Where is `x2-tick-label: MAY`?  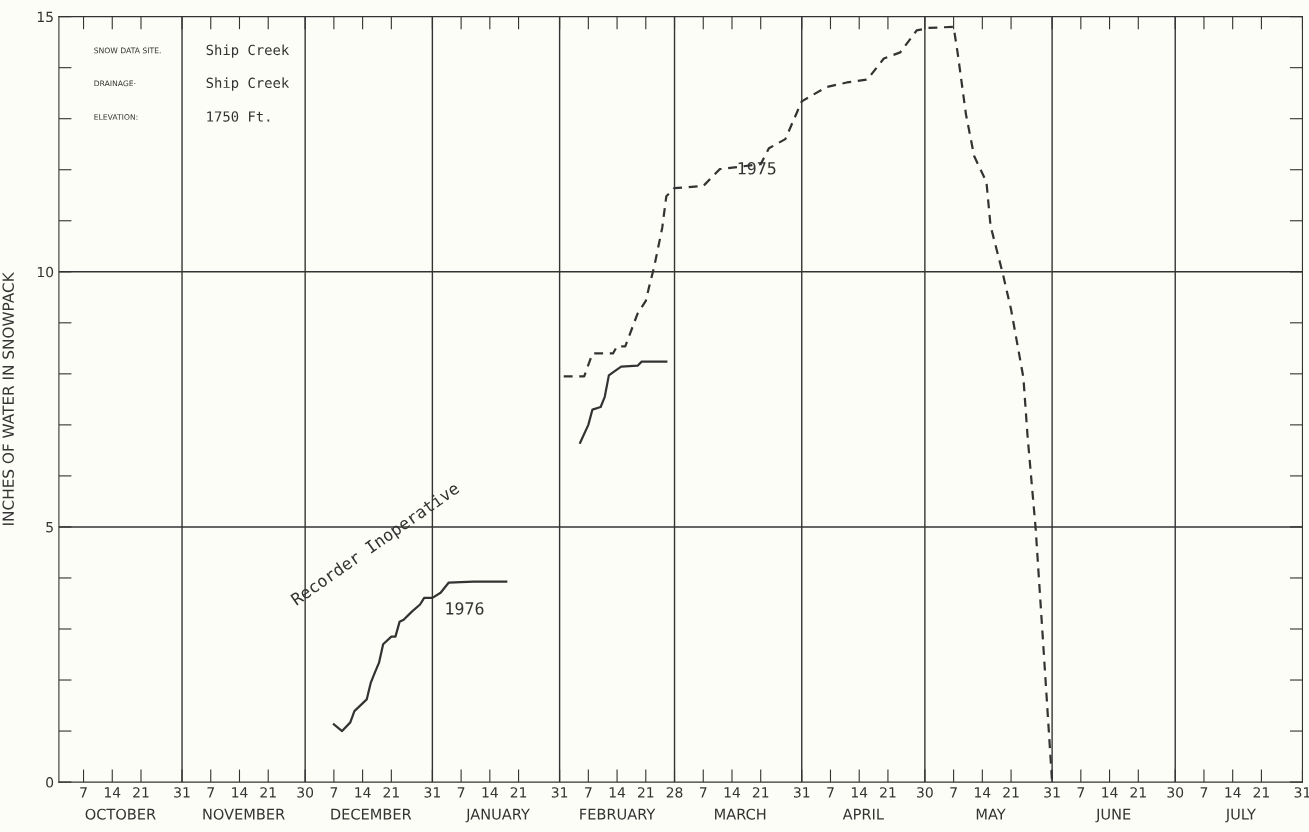 x2-tick-label: MAY is located at coordinates (991, 814).